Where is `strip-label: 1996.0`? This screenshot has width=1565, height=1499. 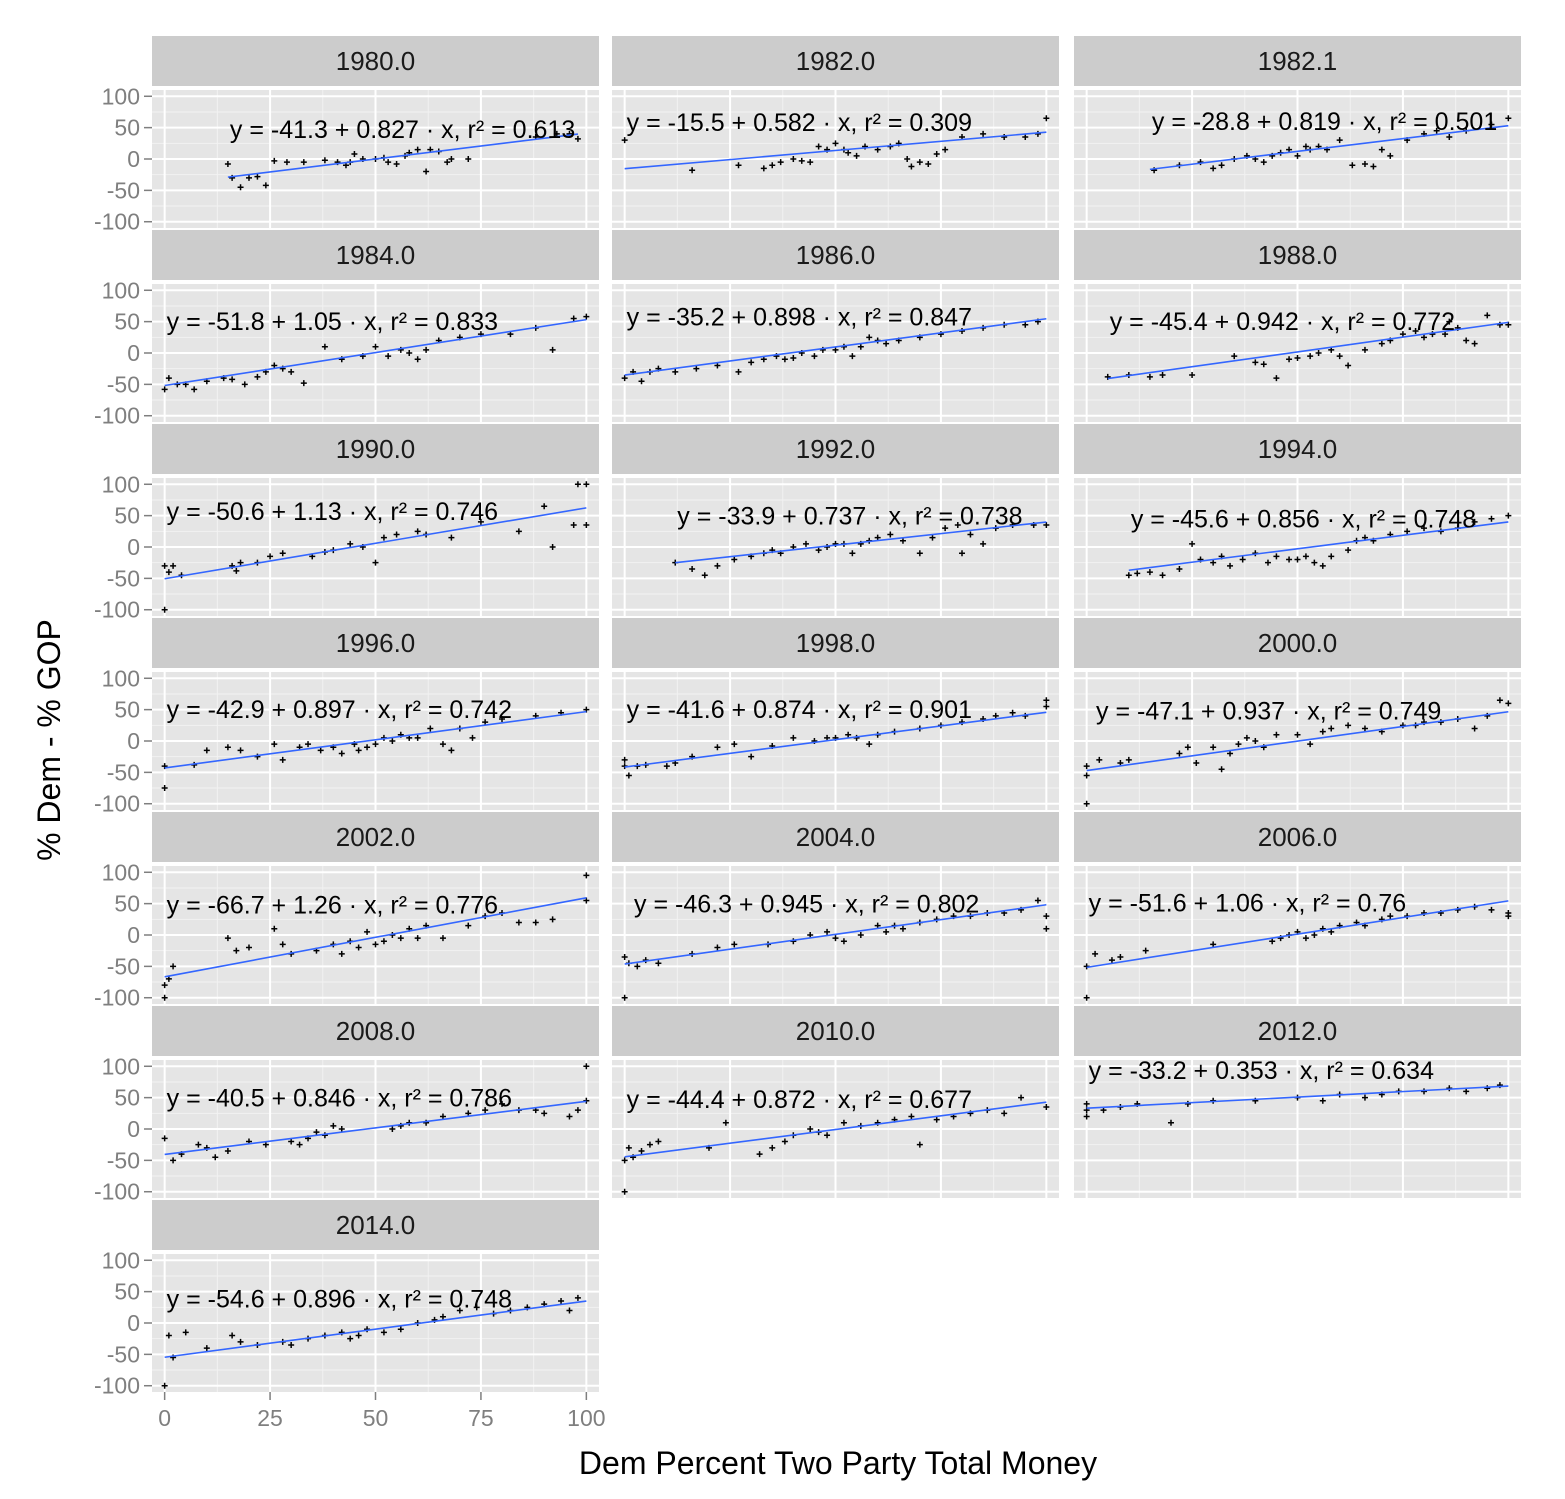 strip-label: 1996.0 is located at coordinates (376, 643).